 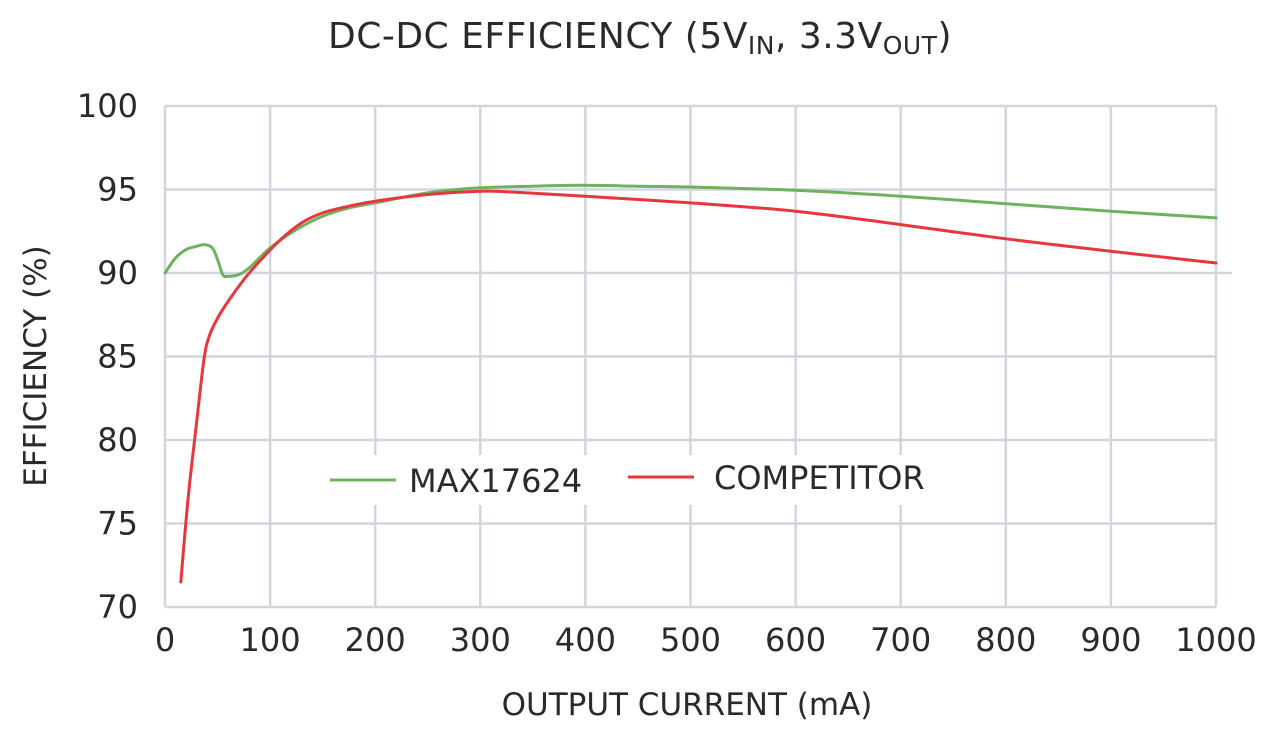 I want to click on x-tick-label: 1000, so click(x=1215, y=640).